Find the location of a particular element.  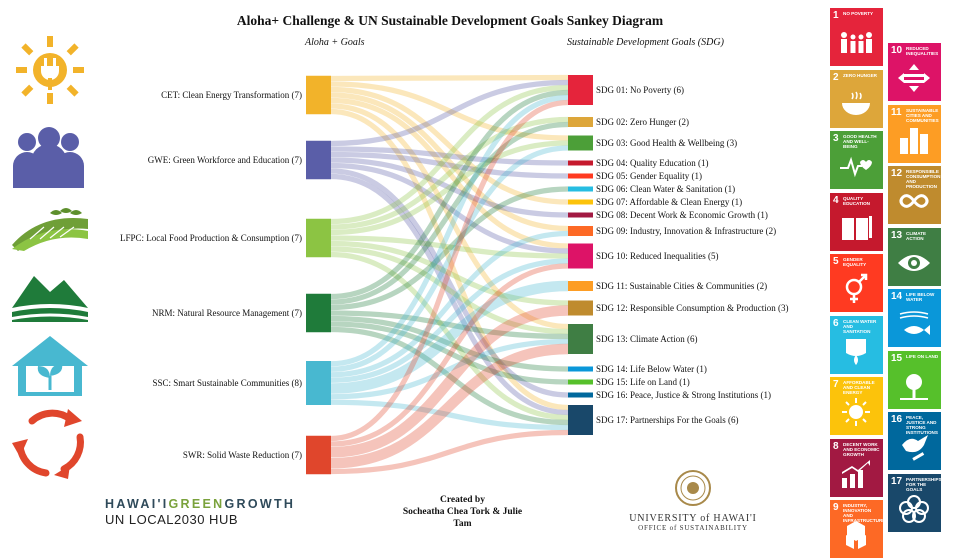

source-node-nrm is located at coordinates (318, 313).